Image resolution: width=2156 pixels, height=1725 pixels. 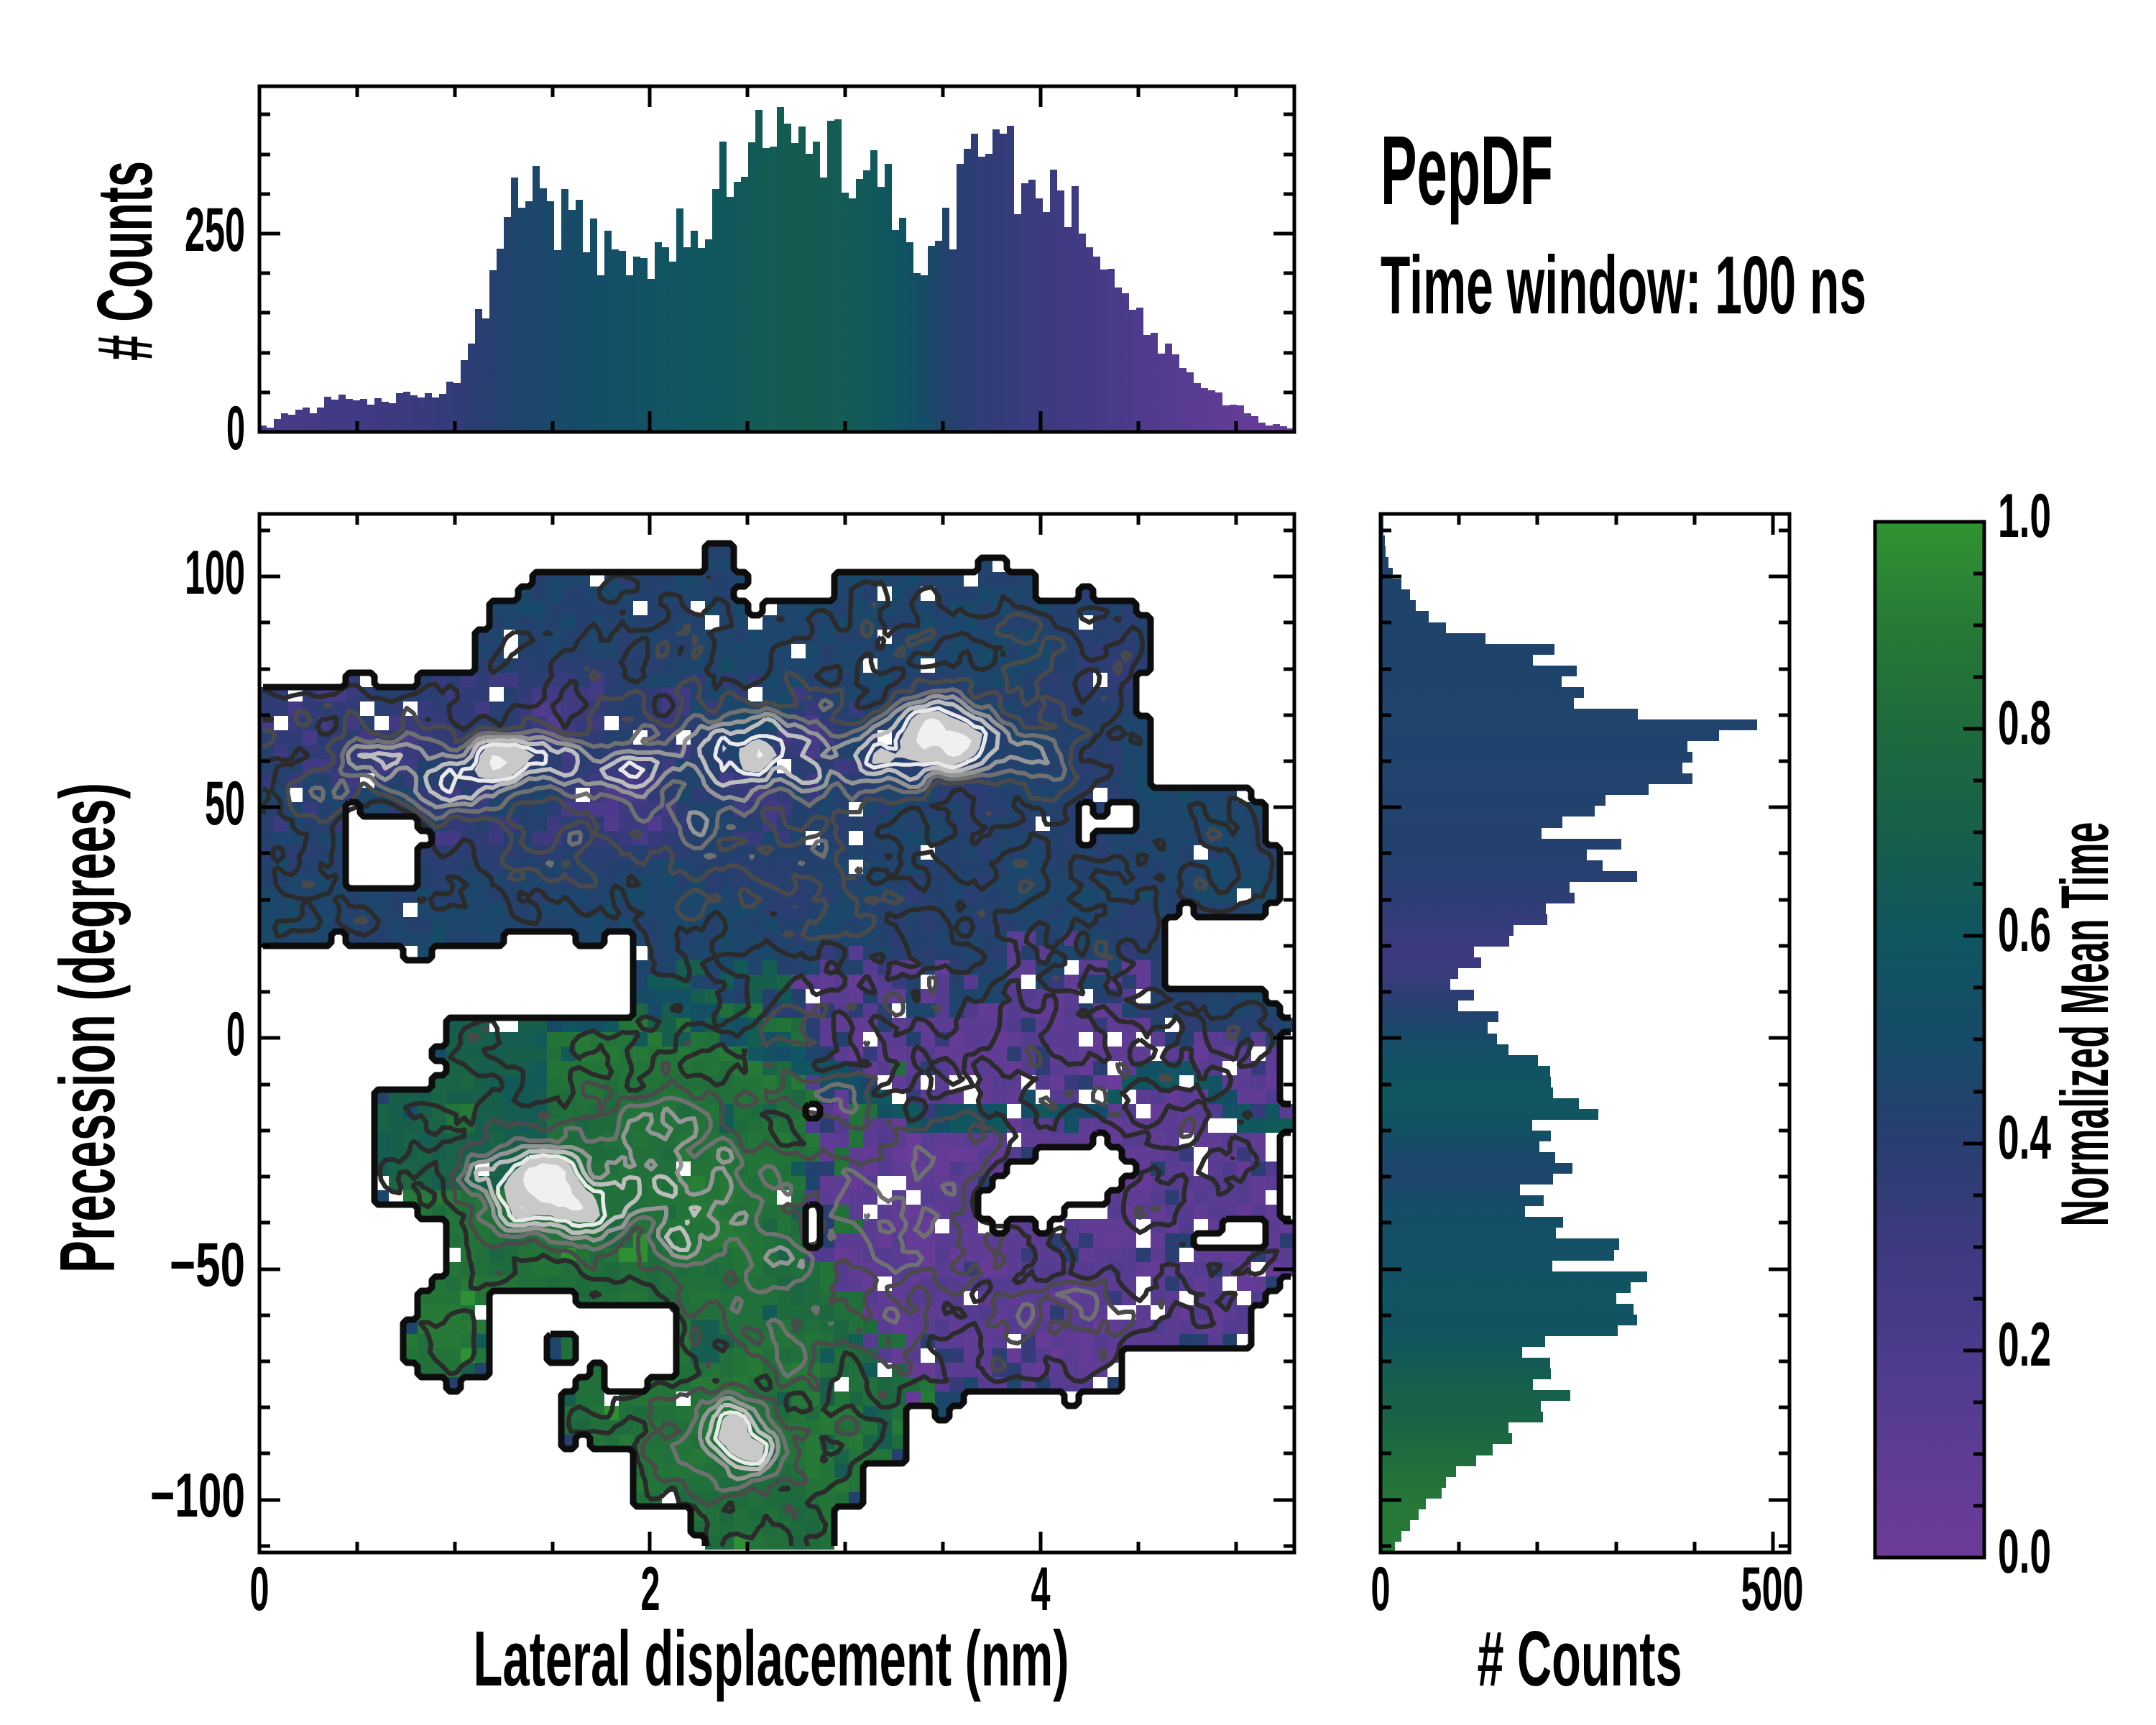 What do you see at coordinates (1624, 285) in the screenshot?
I see `svg-text: Time window: 100 ns` at bounding box center [1624, 285].